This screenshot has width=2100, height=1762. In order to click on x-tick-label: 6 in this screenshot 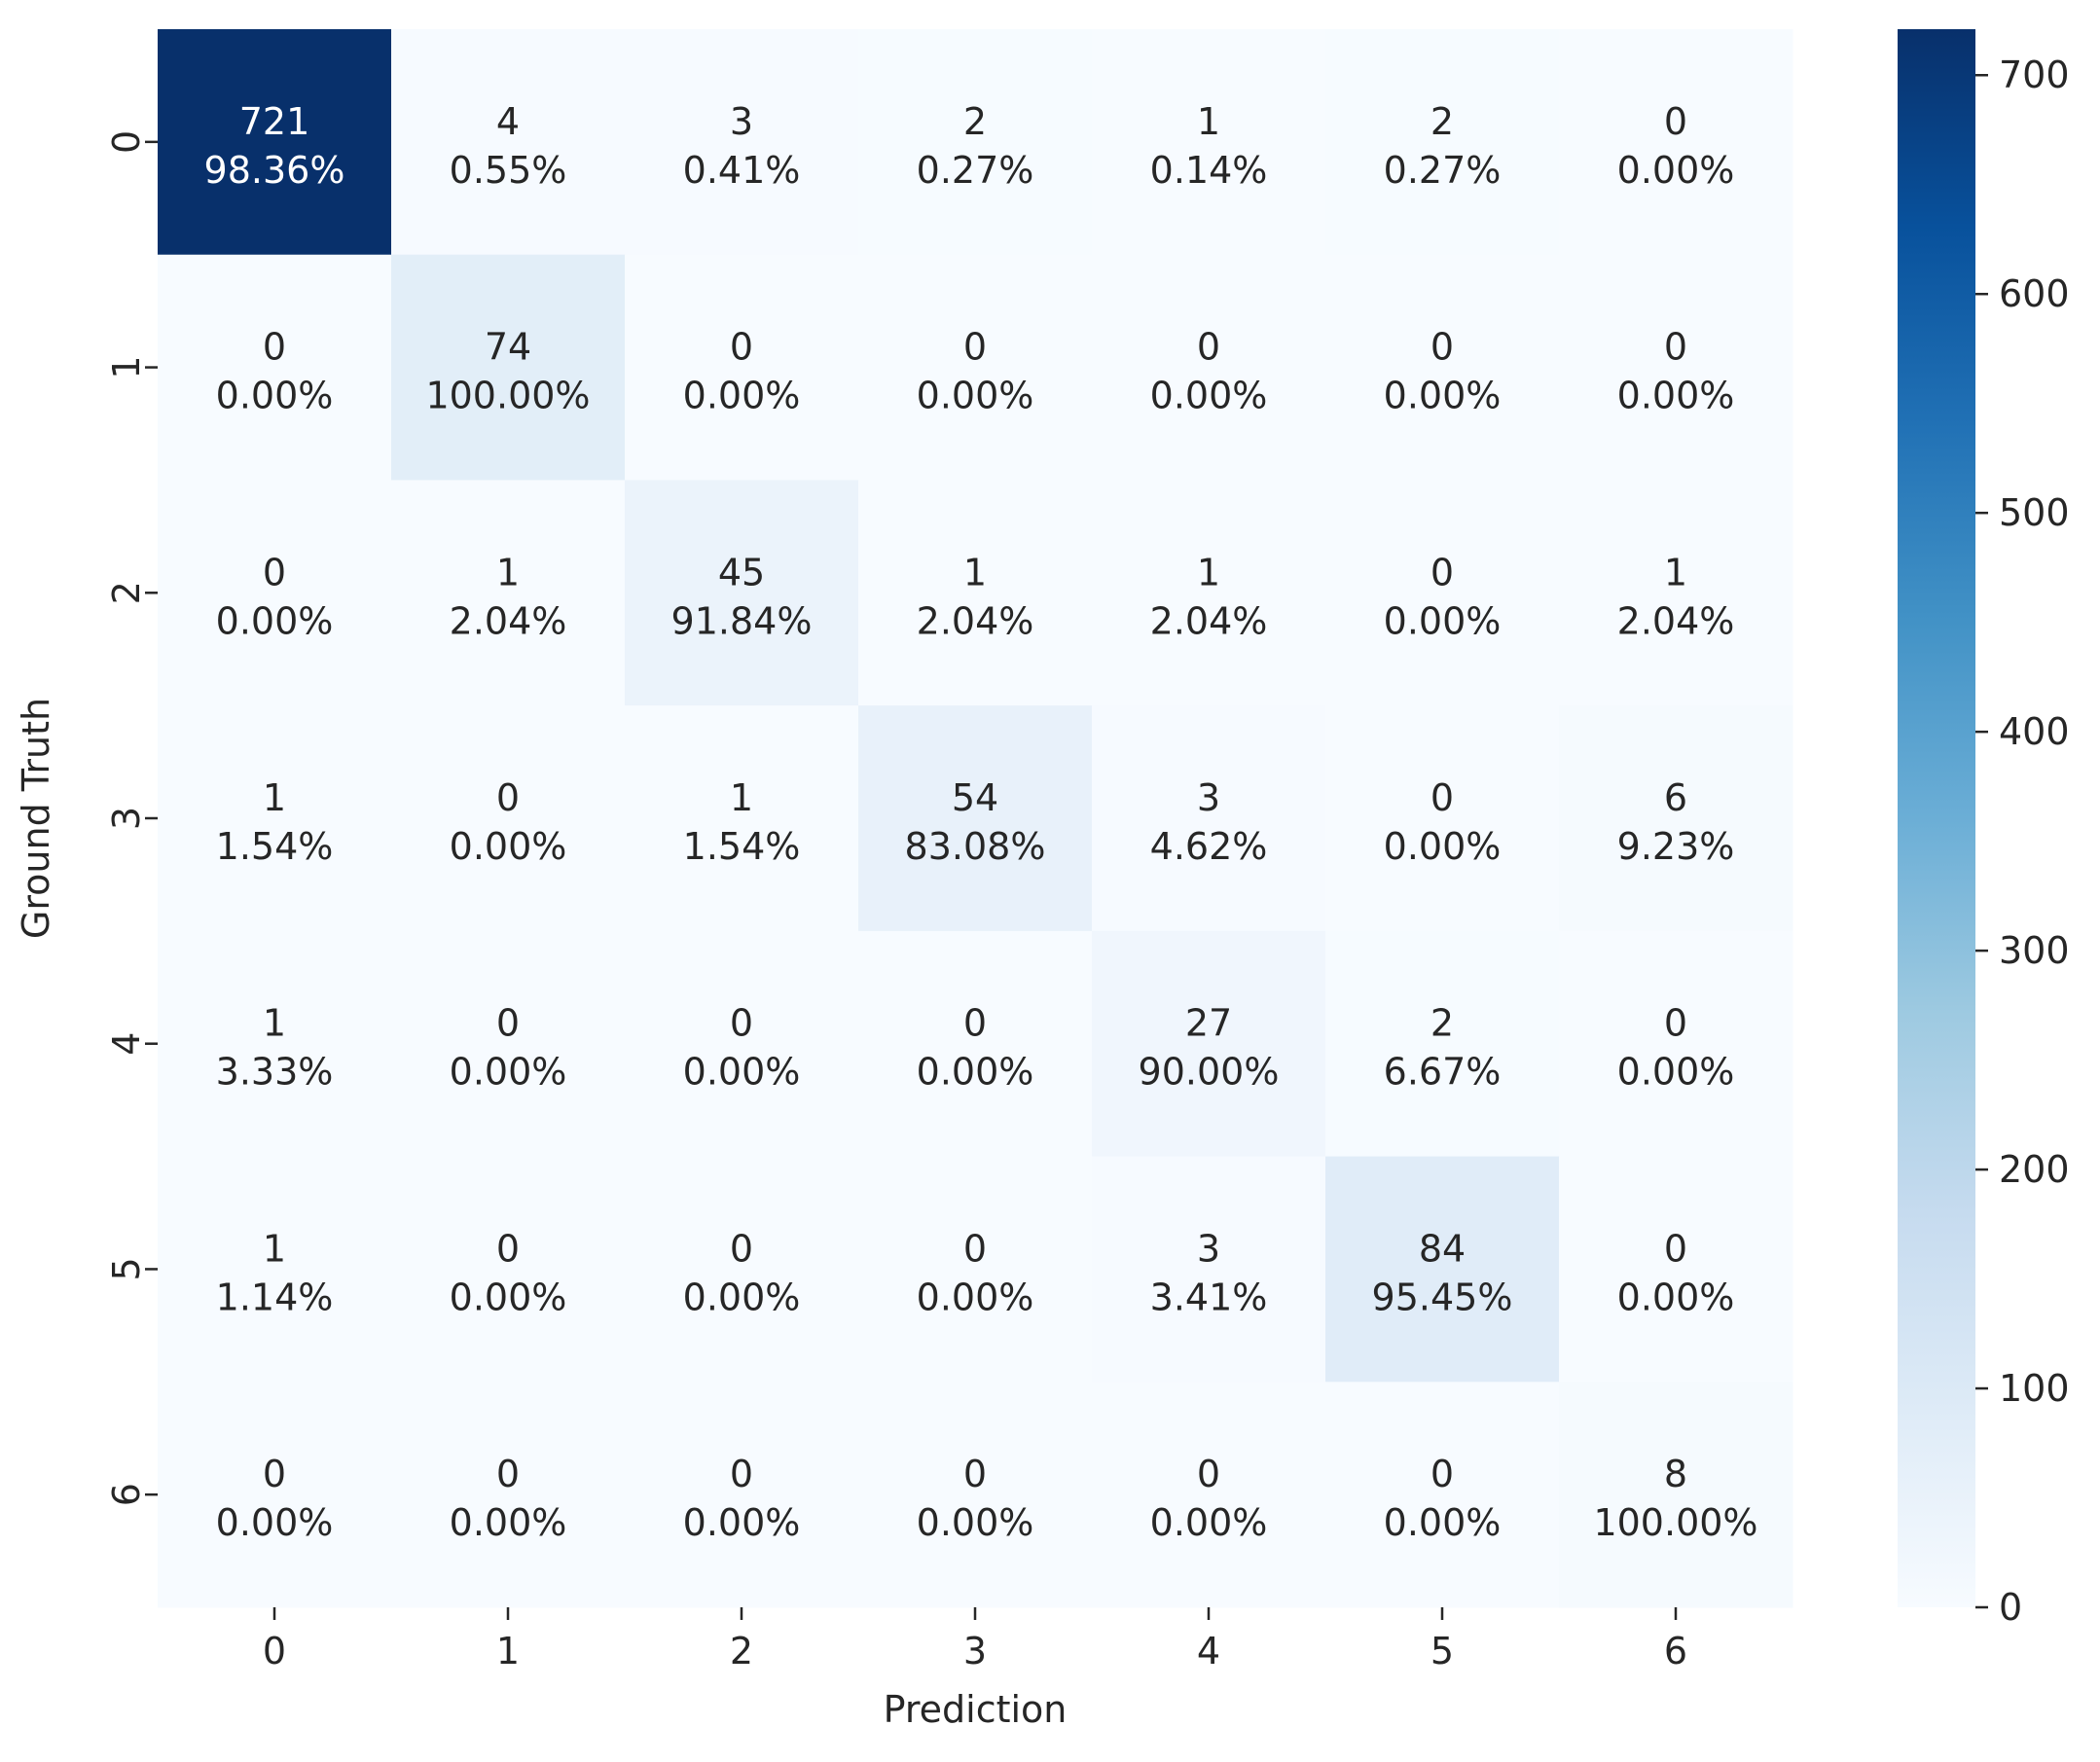, I will do `click(1676, 1651)`.